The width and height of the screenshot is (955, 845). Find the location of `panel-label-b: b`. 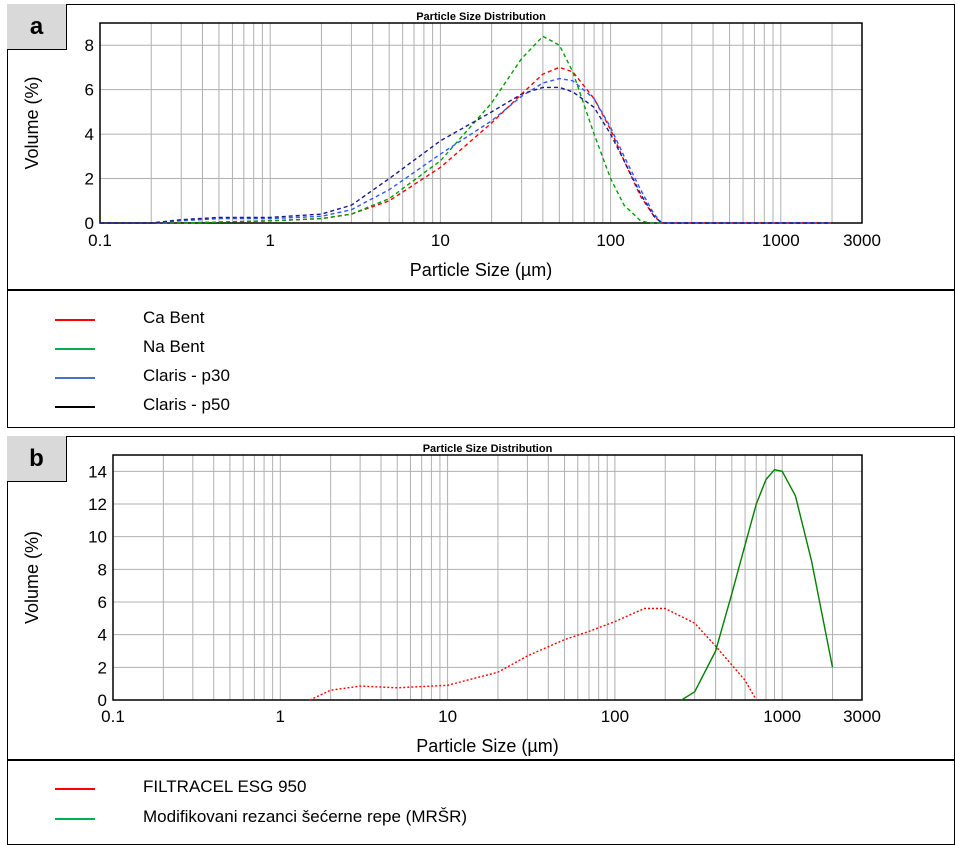

panel-label-b: b is located at coordinates (37, 459).